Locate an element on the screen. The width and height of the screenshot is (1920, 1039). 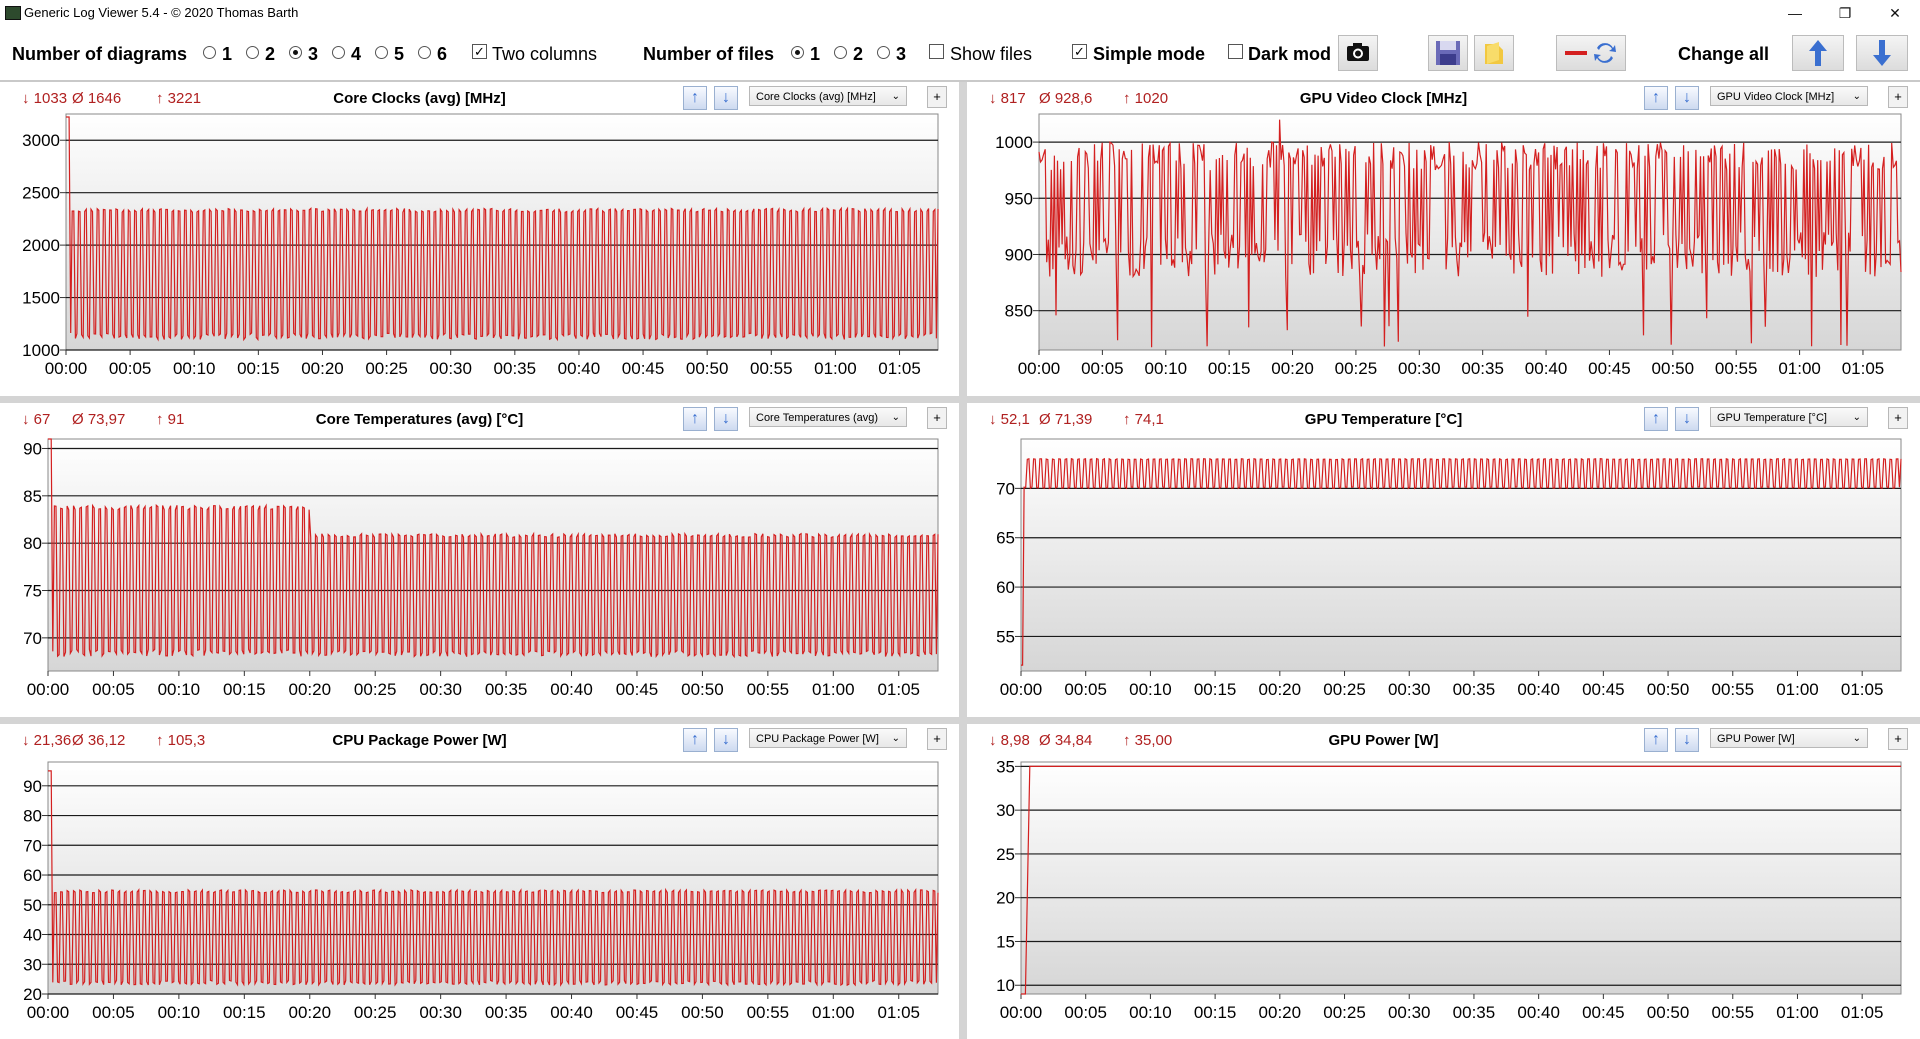
dark-mode-checkbox is located at coordinates (1235, 51).